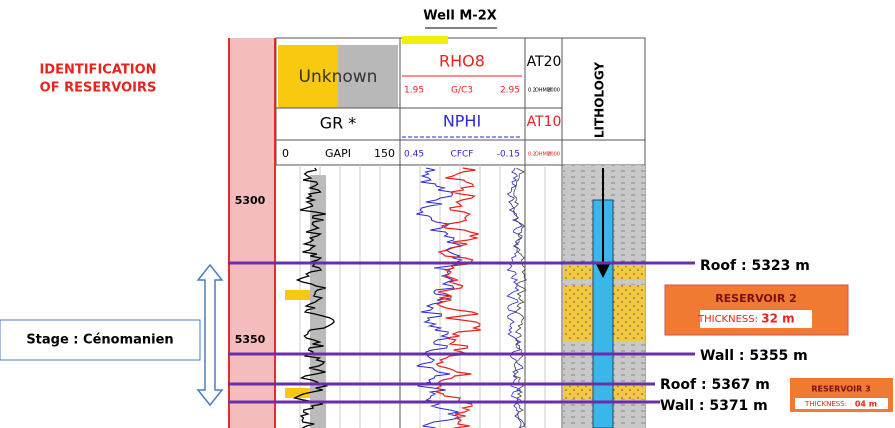 The width and height of the screenshot is (895, 428). What do you see at coordinates (252, 233) in the screenshot?
I see `depth-track` at bounding box center [252, 233].